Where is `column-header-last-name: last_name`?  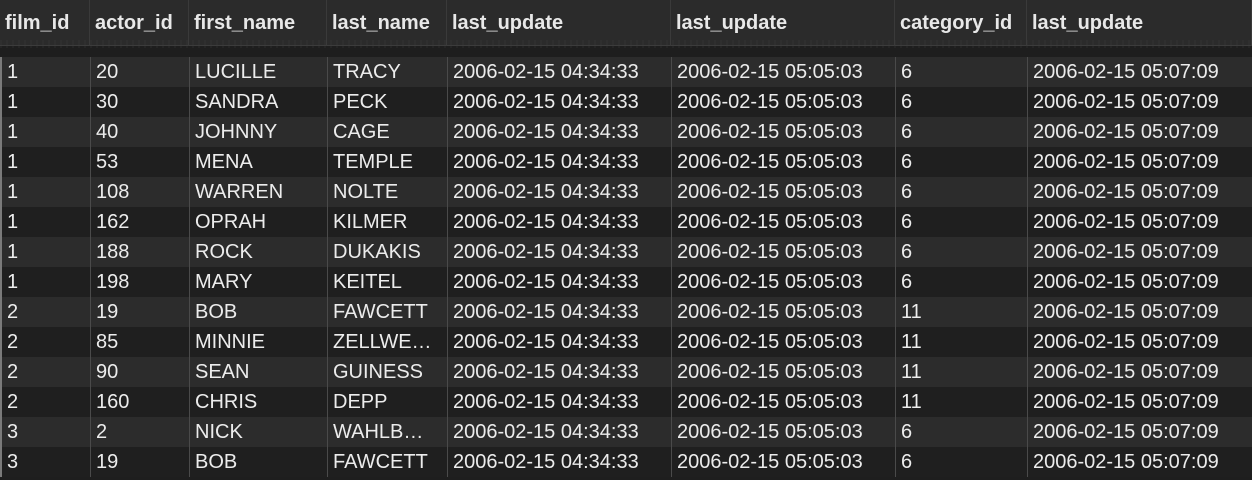 column-header-last-name: last_name is located at coordinates (387, 23).